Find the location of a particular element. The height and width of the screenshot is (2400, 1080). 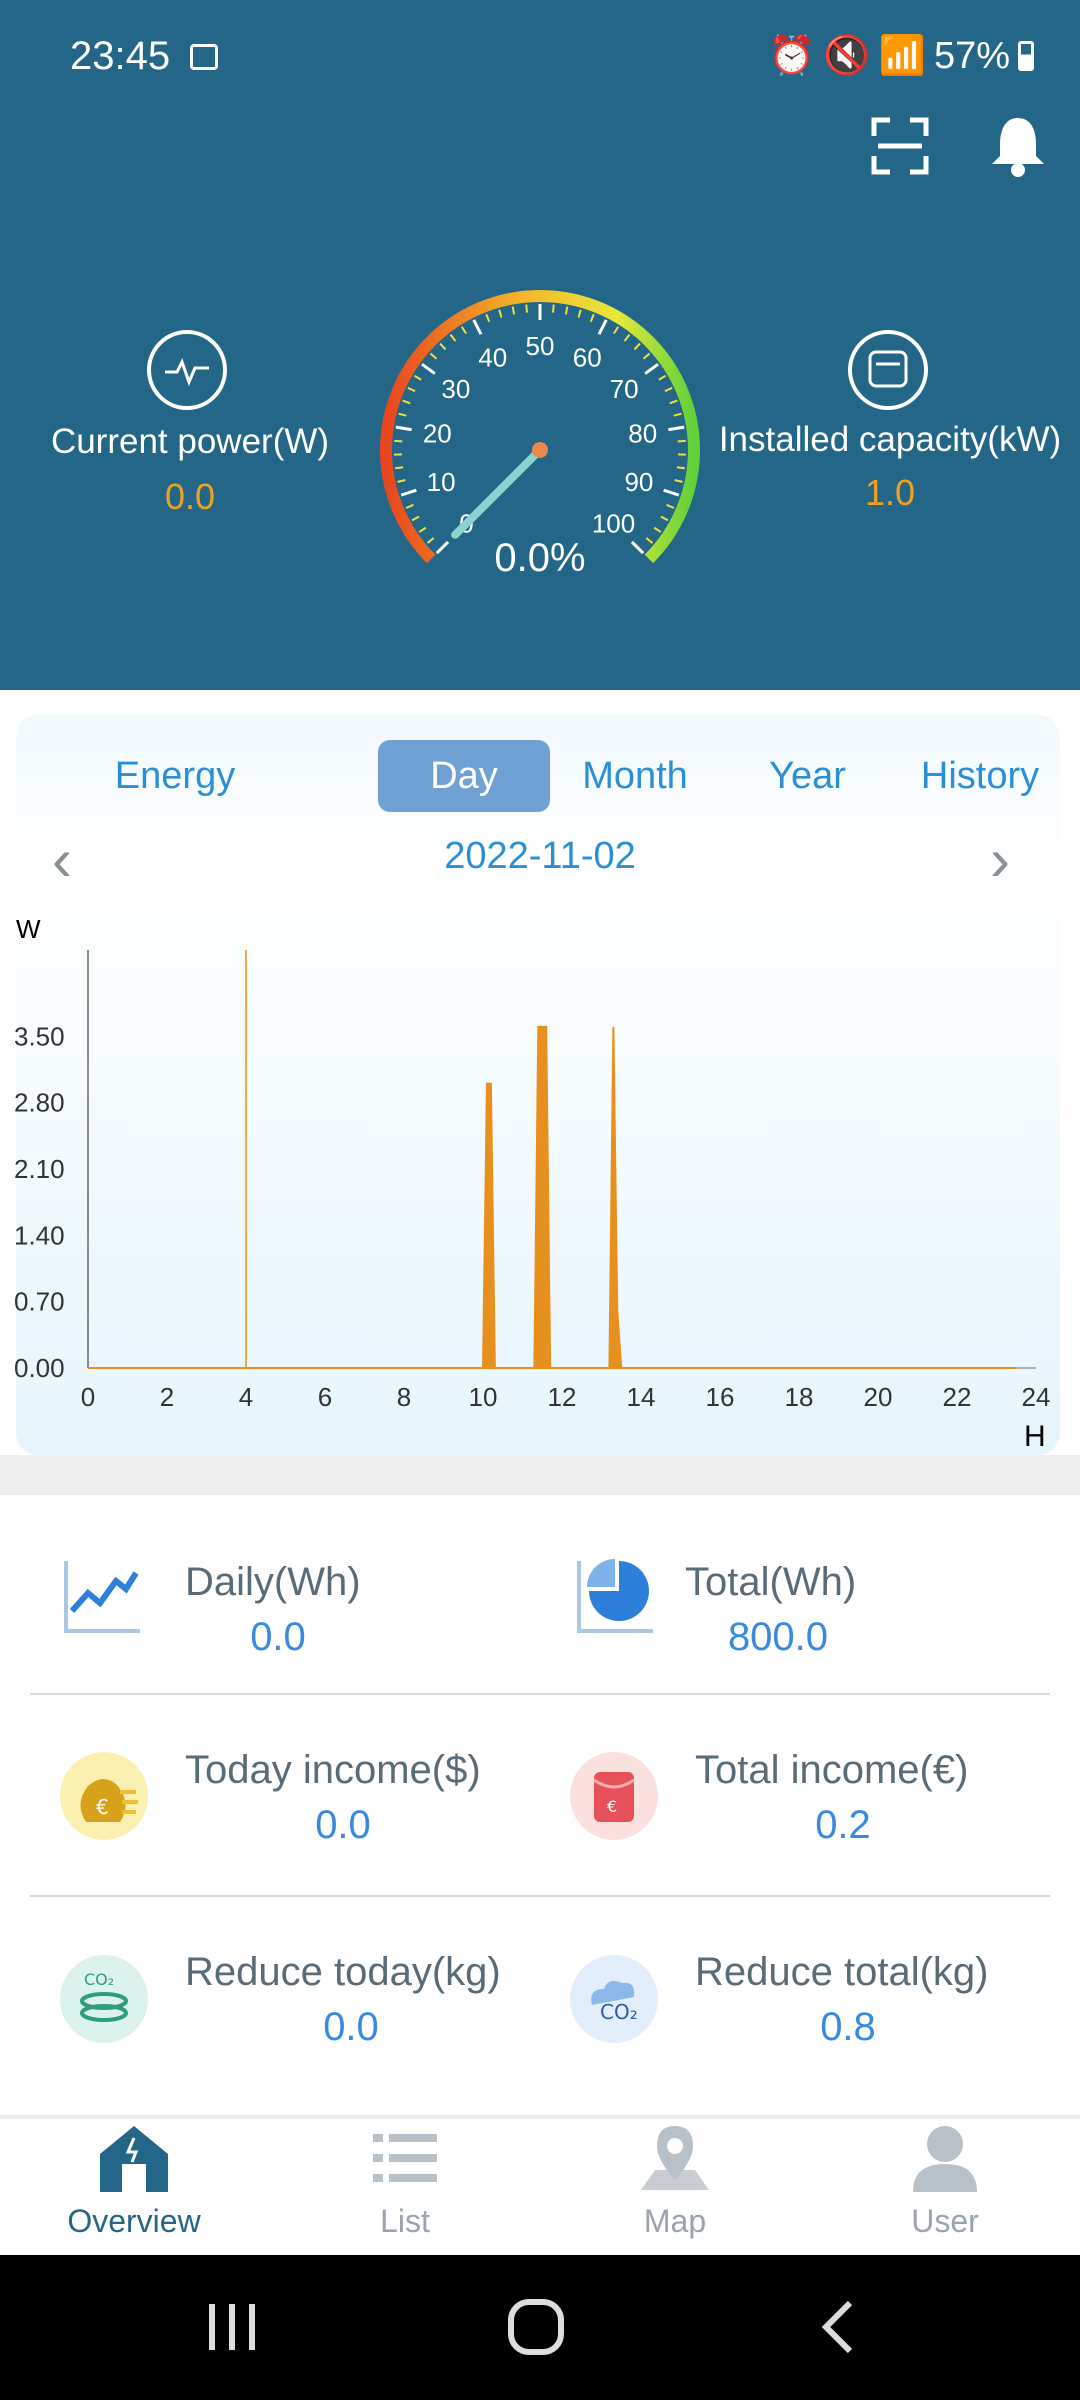

gauge-arc is located at coordinates (540, 427).